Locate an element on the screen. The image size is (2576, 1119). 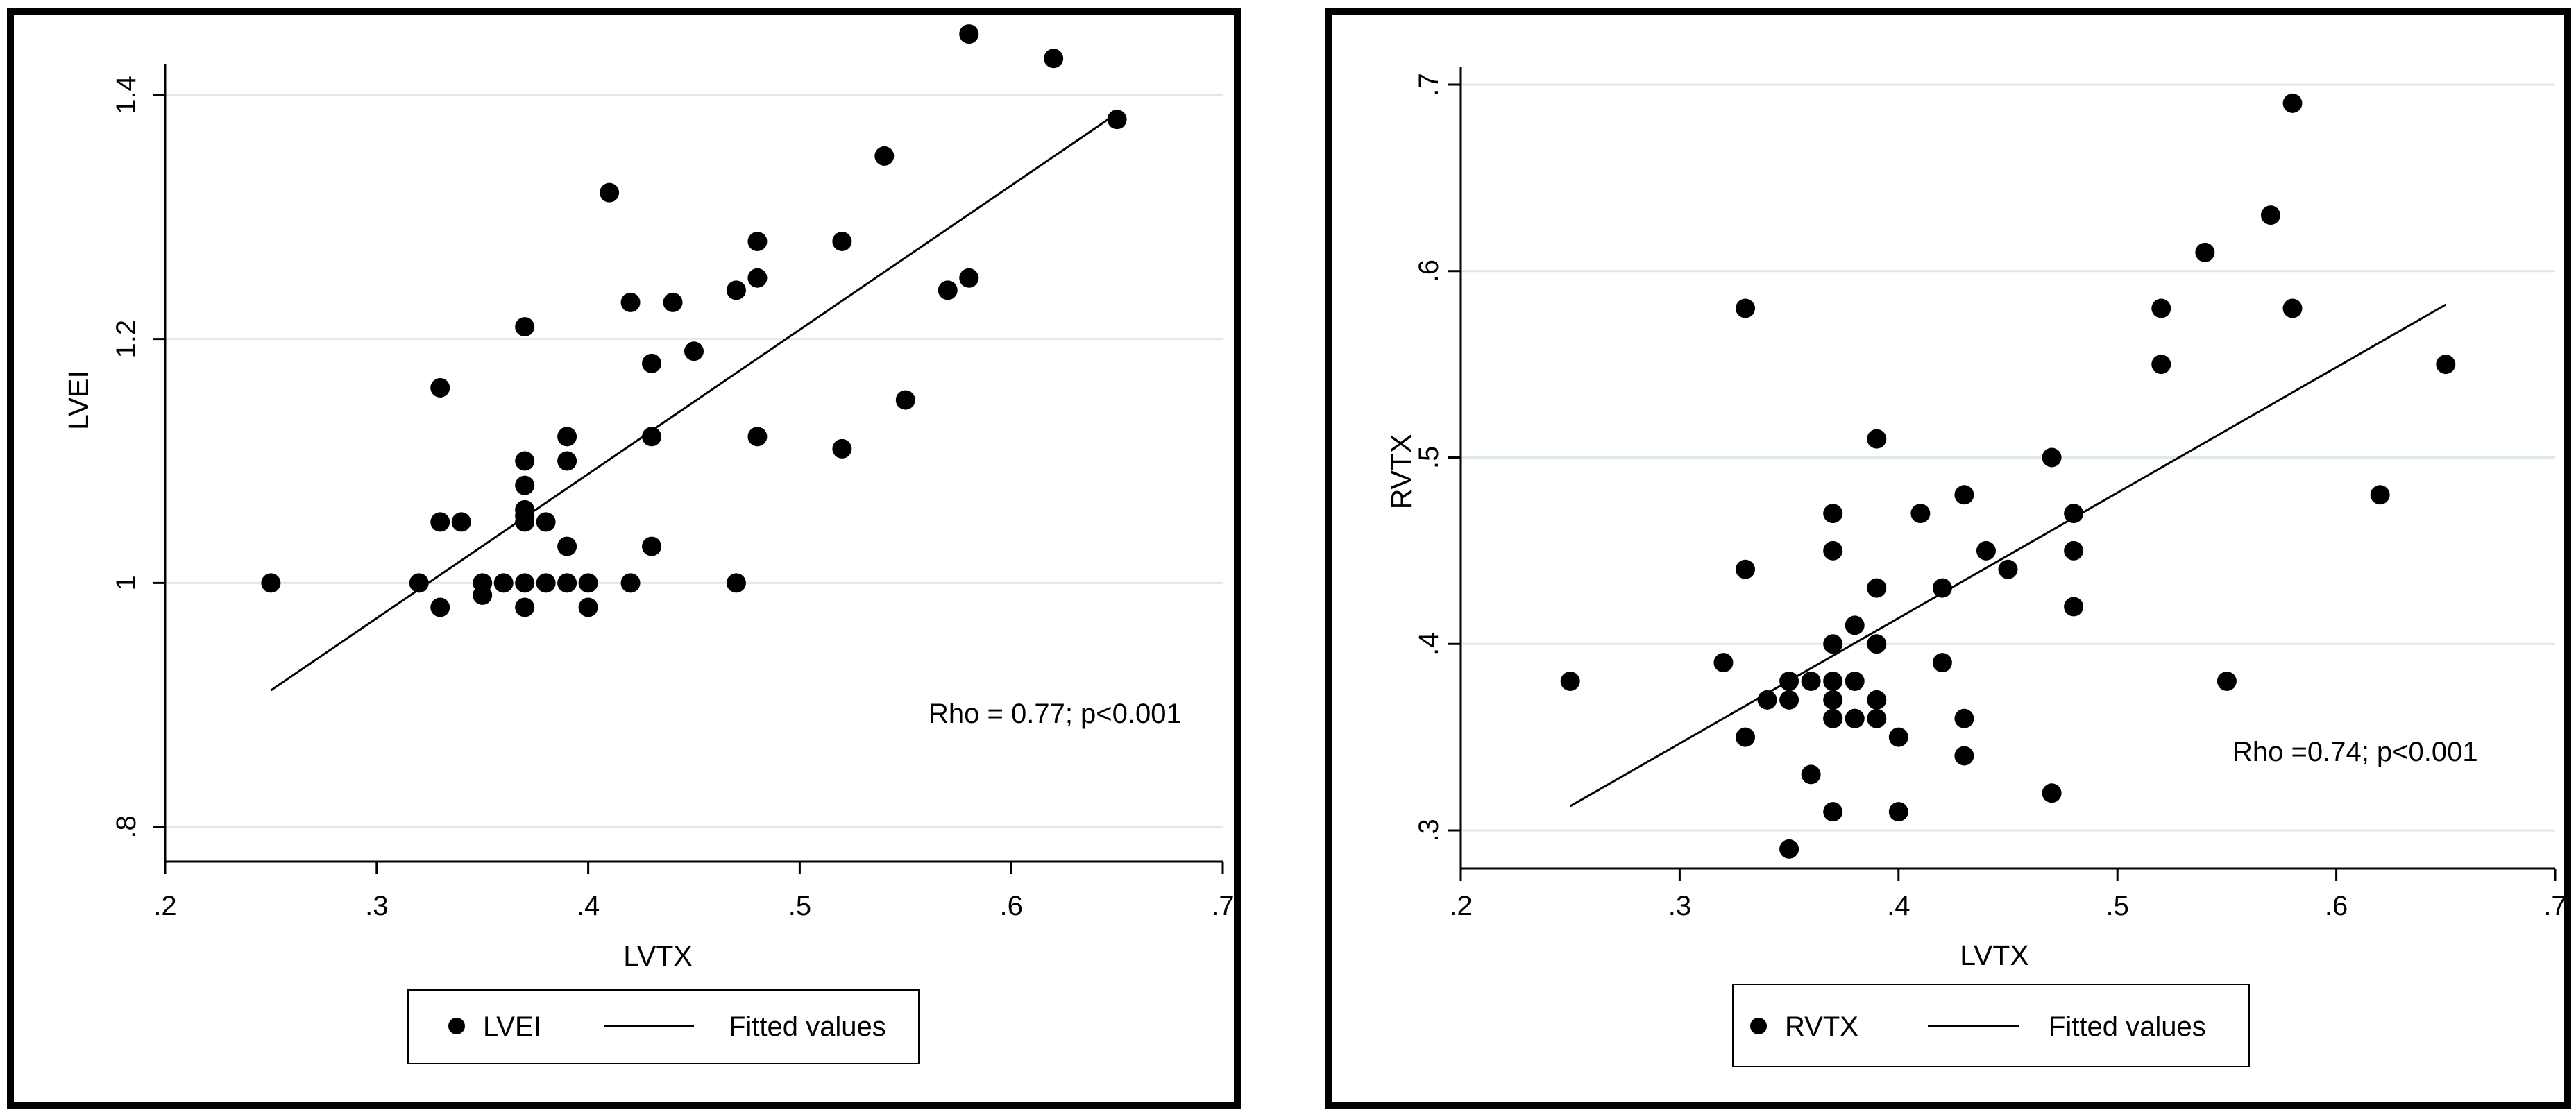
y-axis-title: LVEI is located at coordinates (78, 400).